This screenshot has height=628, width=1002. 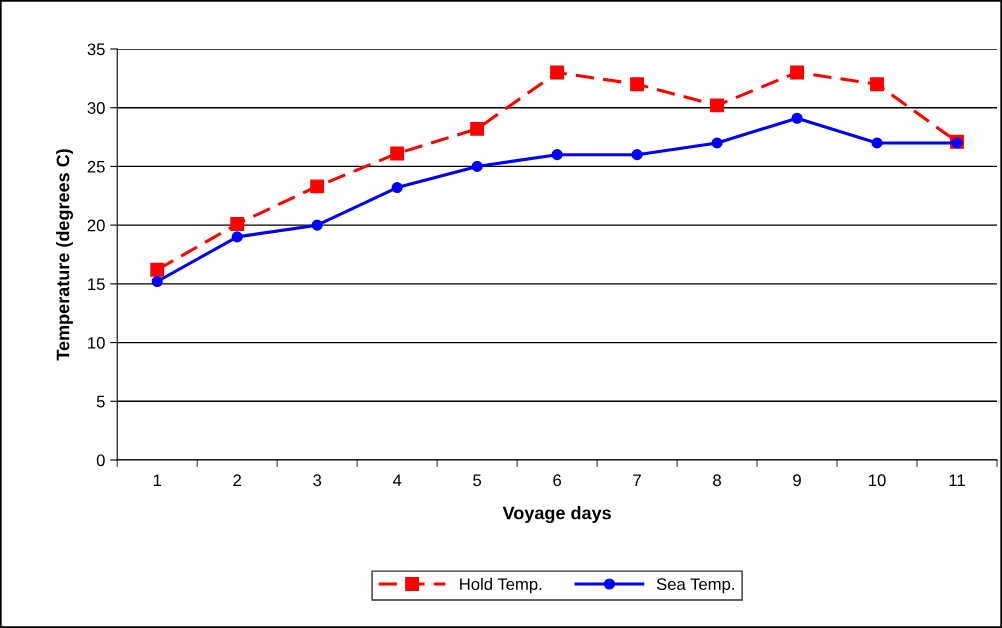 What do you see at coordinates (96, 108) in the screenshot?
I see `y-tick-label: 30` at bounding box center [96, 108].